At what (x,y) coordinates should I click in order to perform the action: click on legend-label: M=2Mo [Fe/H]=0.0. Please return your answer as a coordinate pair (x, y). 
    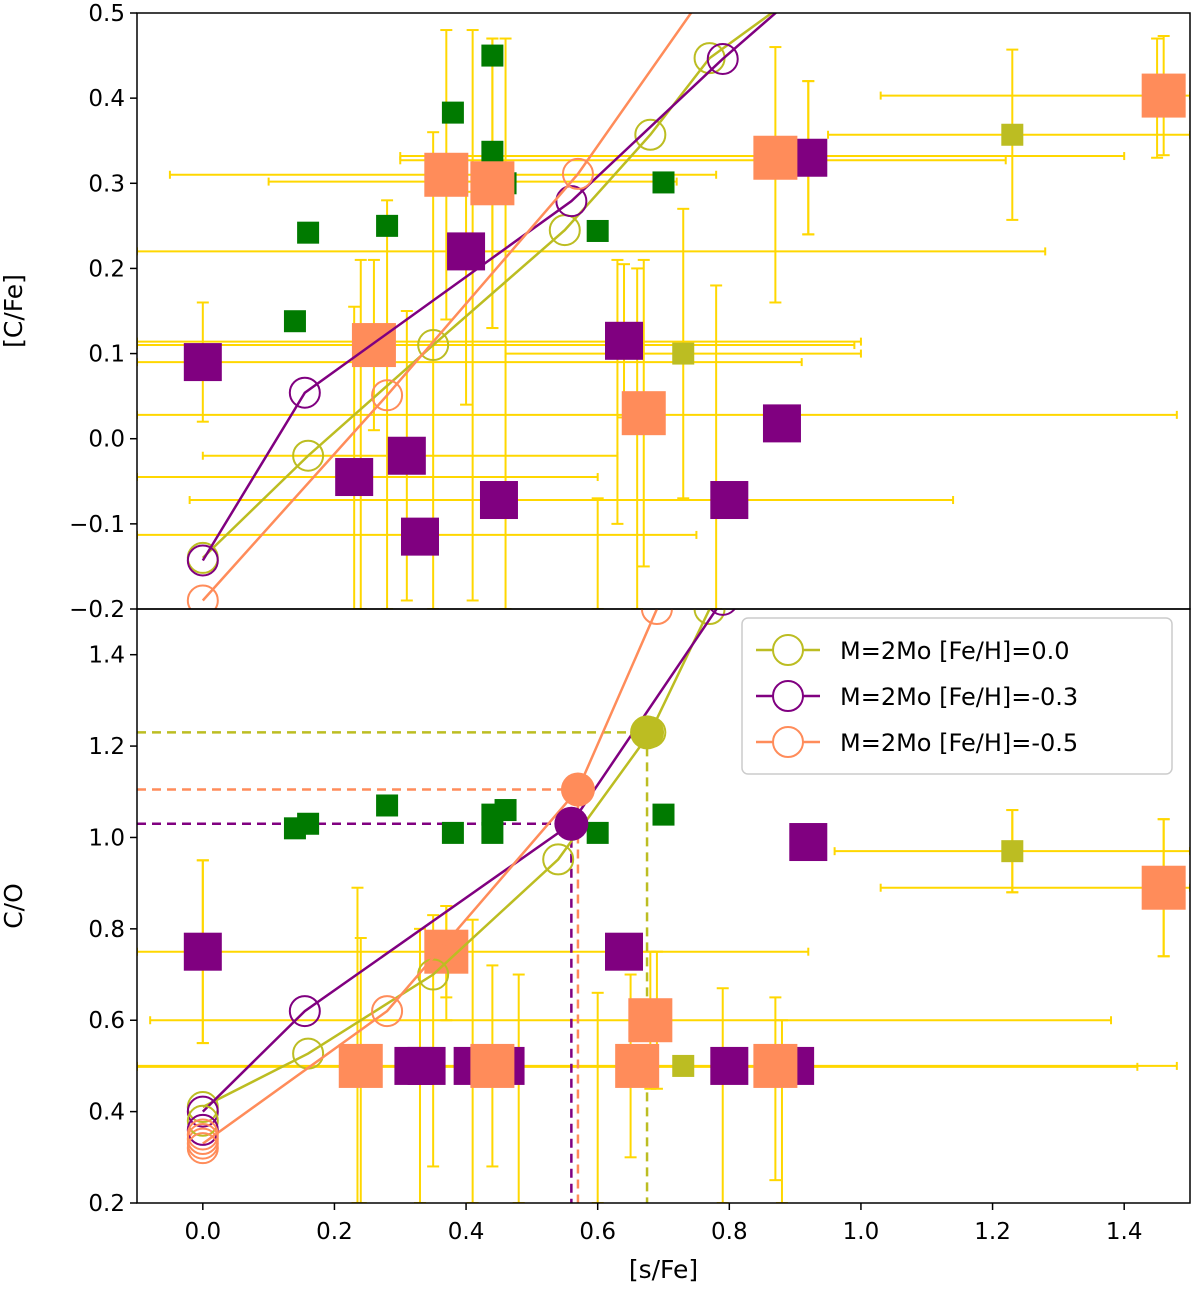
    Looking at the image, I should click on (955, 651).